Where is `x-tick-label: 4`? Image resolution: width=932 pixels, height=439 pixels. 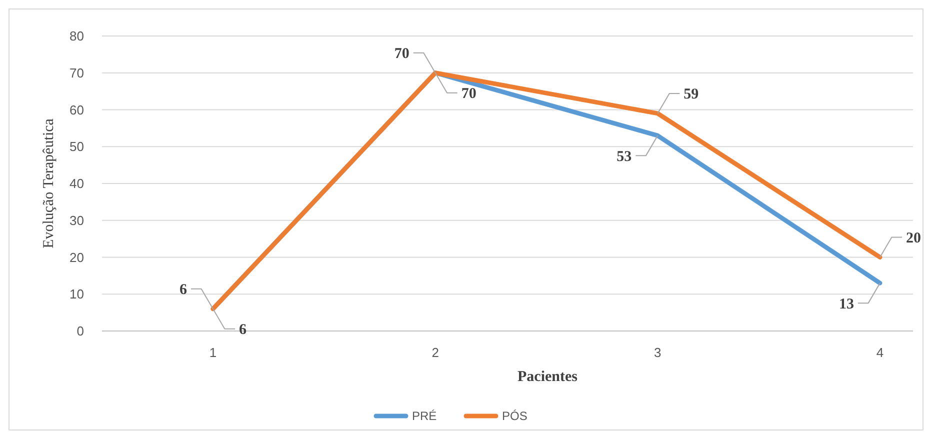
x-tick-label: 4 is located at coordinates (880, 352).